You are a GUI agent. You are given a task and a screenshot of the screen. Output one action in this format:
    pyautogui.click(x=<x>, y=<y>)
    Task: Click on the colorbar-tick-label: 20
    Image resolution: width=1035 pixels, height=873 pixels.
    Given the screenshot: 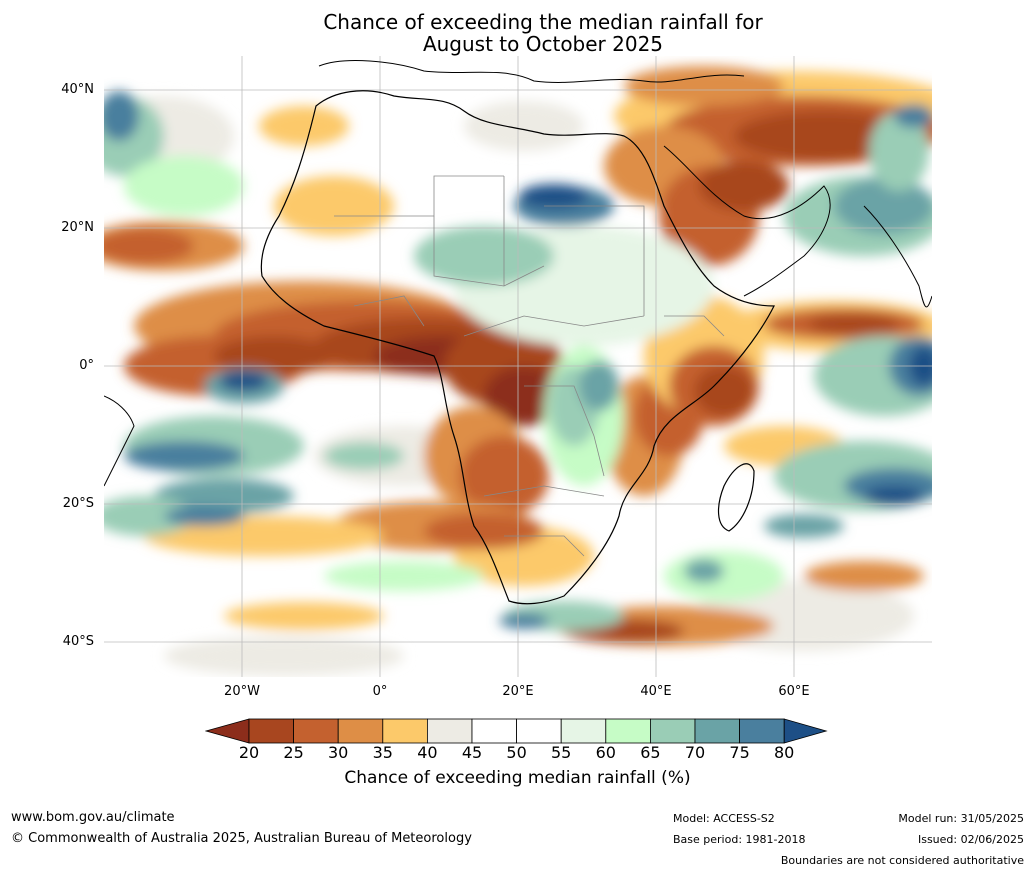 What is the action you would take?
    pyautogui.click(x=249, y=752)
    